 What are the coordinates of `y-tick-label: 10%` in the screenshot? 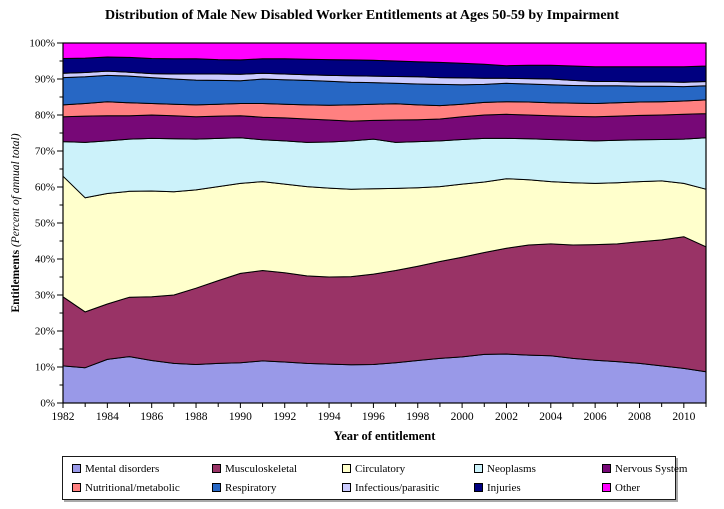 It's located at (45, 368).